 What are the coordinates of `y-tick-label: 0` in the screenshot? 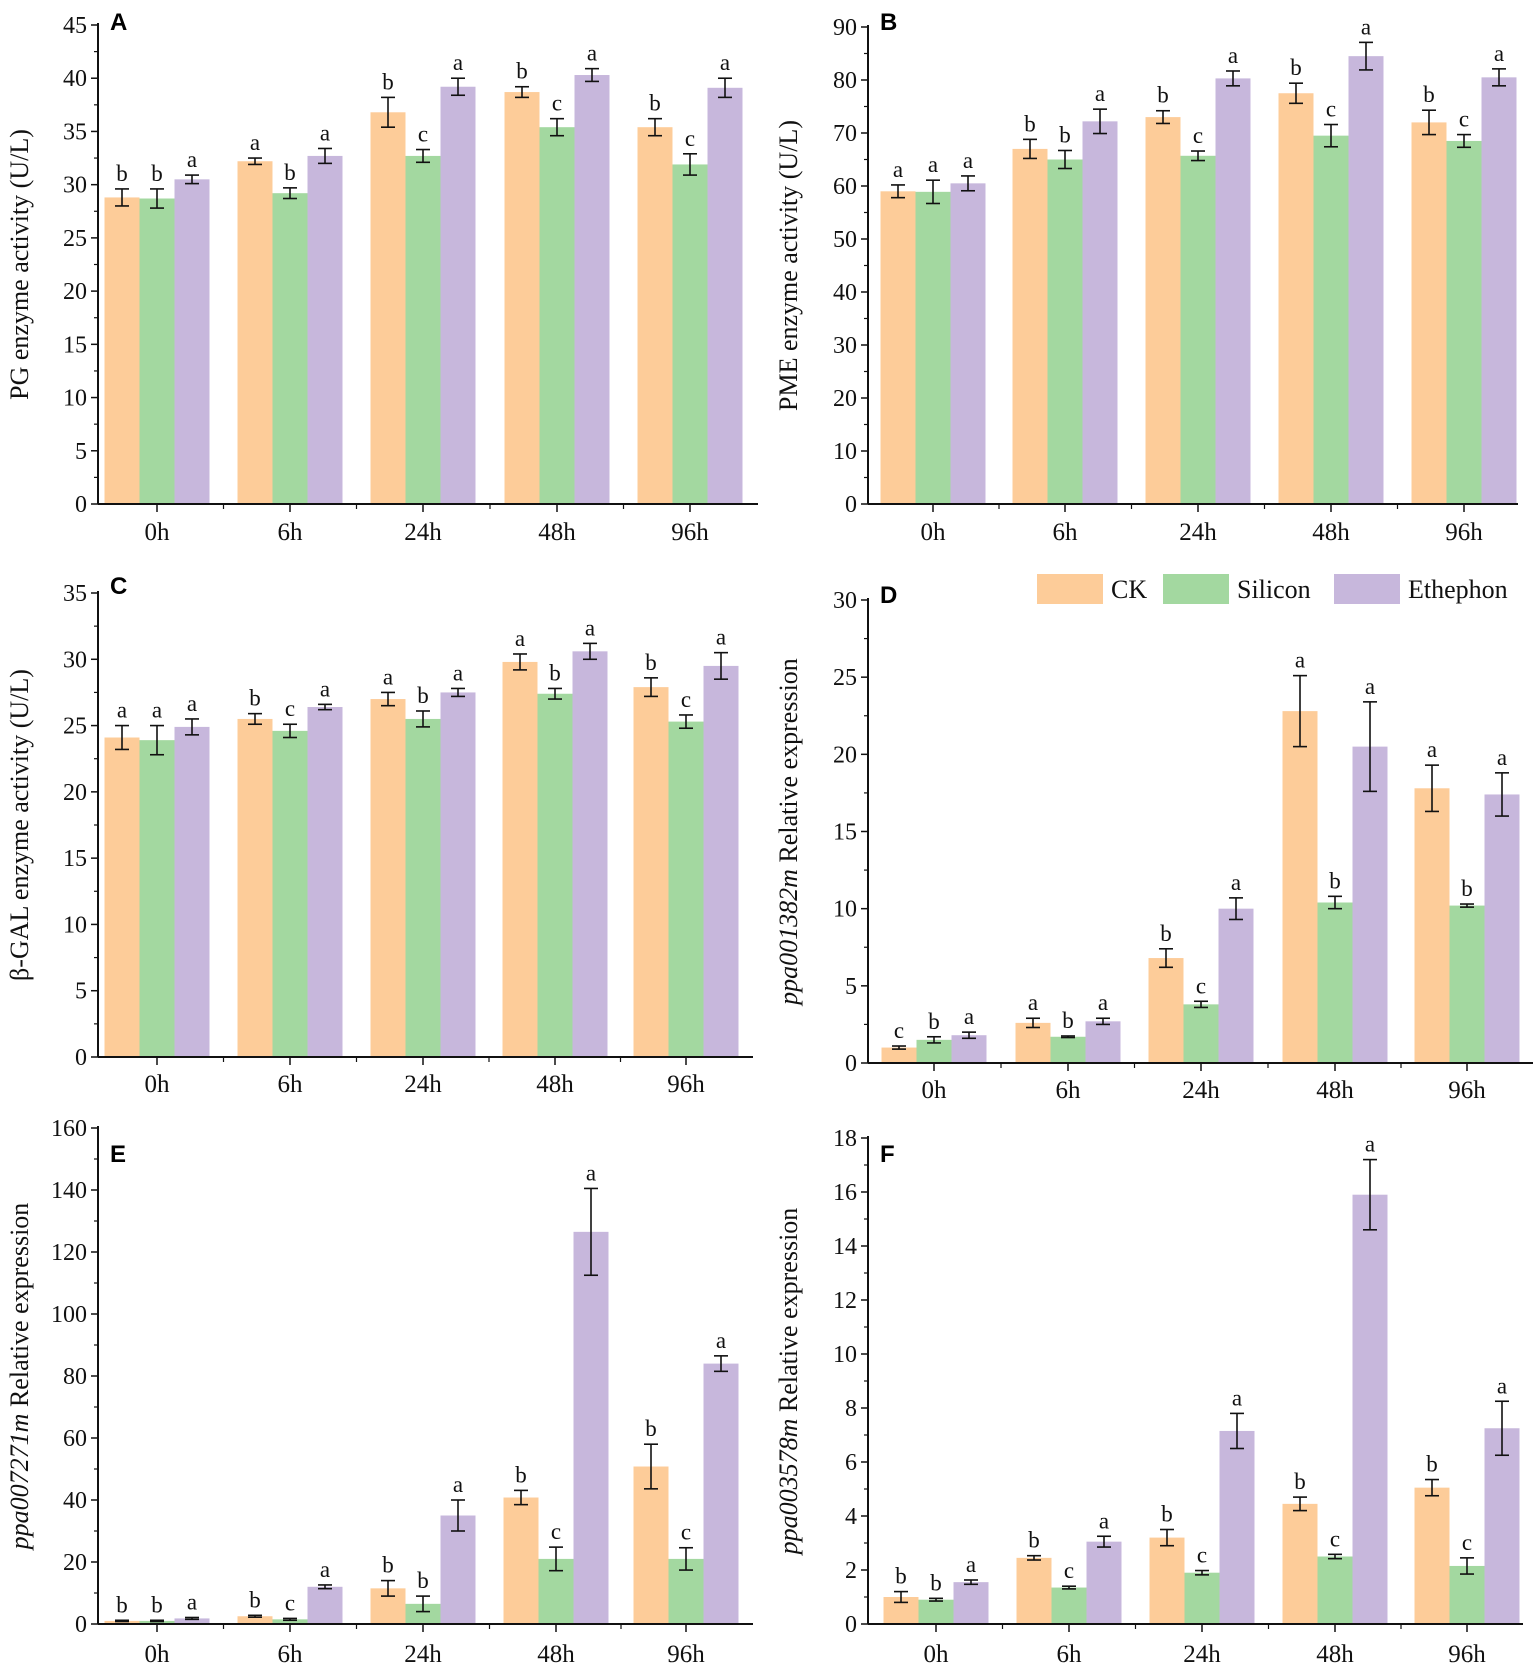 It's located at (81, 505).